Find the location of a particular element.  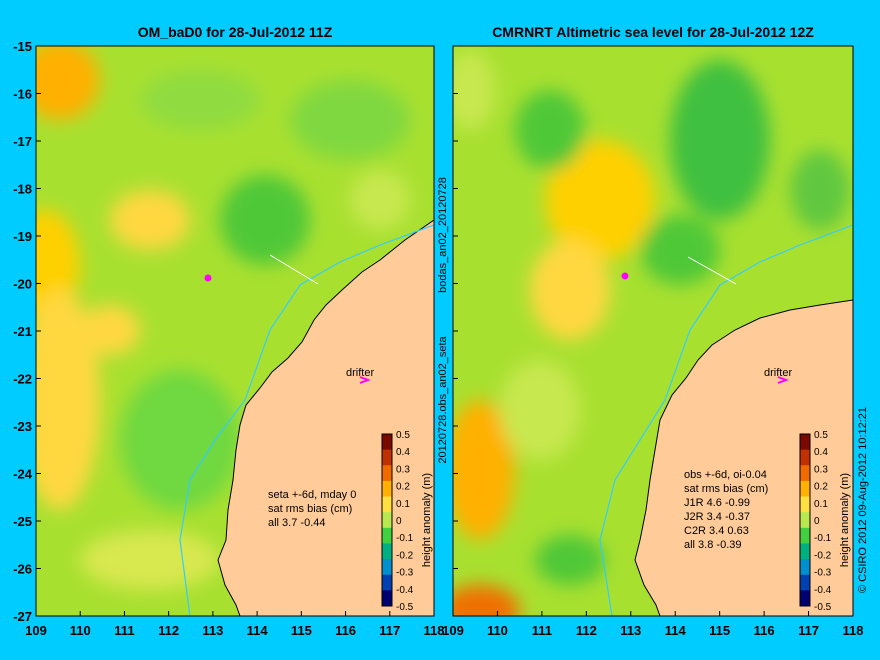

left-panel-title: OM_baD0 for 28-Jul-2012 11Z is located at coordinates (235, 32).